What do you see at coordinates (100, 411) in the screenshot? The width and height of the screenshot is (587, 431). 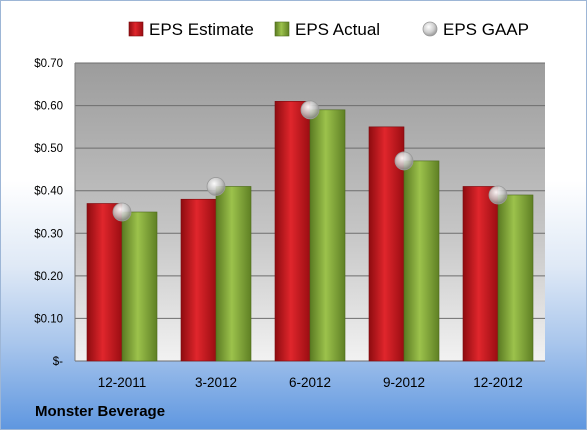 I see `company-label: Monster Beverage` at bounding box center [100, 411].